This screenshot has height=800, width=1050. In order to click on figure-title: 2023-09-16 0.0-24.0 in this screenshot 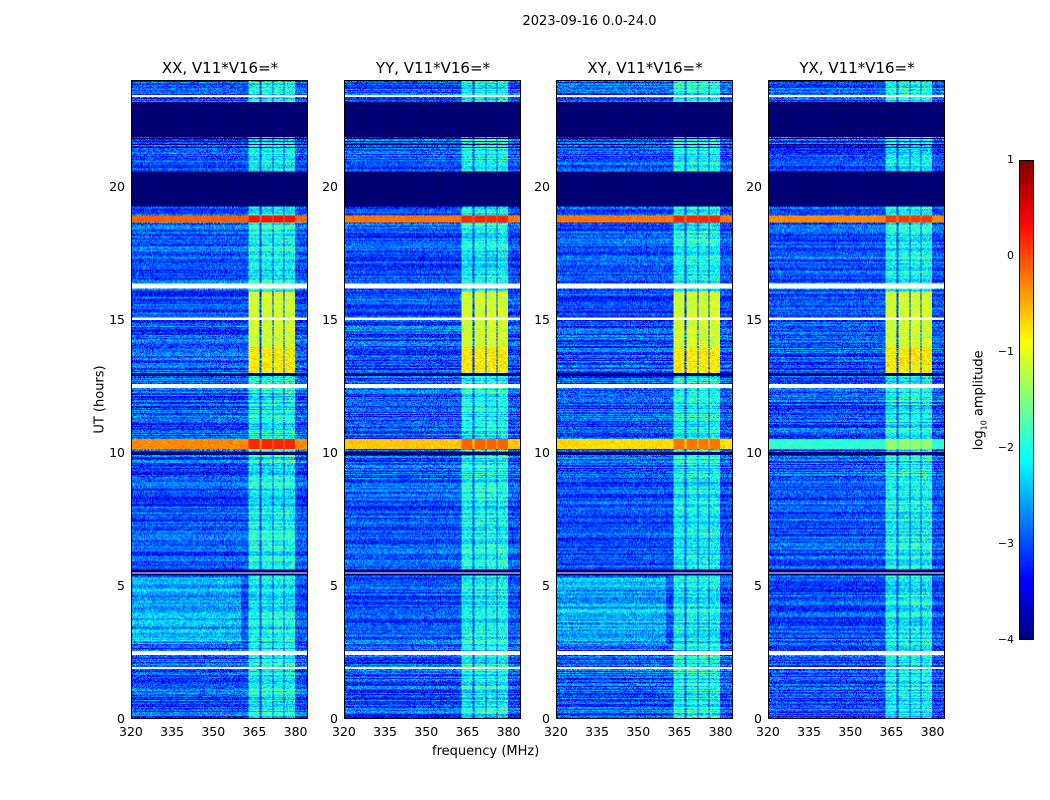, I will do `click(589, 21)`.